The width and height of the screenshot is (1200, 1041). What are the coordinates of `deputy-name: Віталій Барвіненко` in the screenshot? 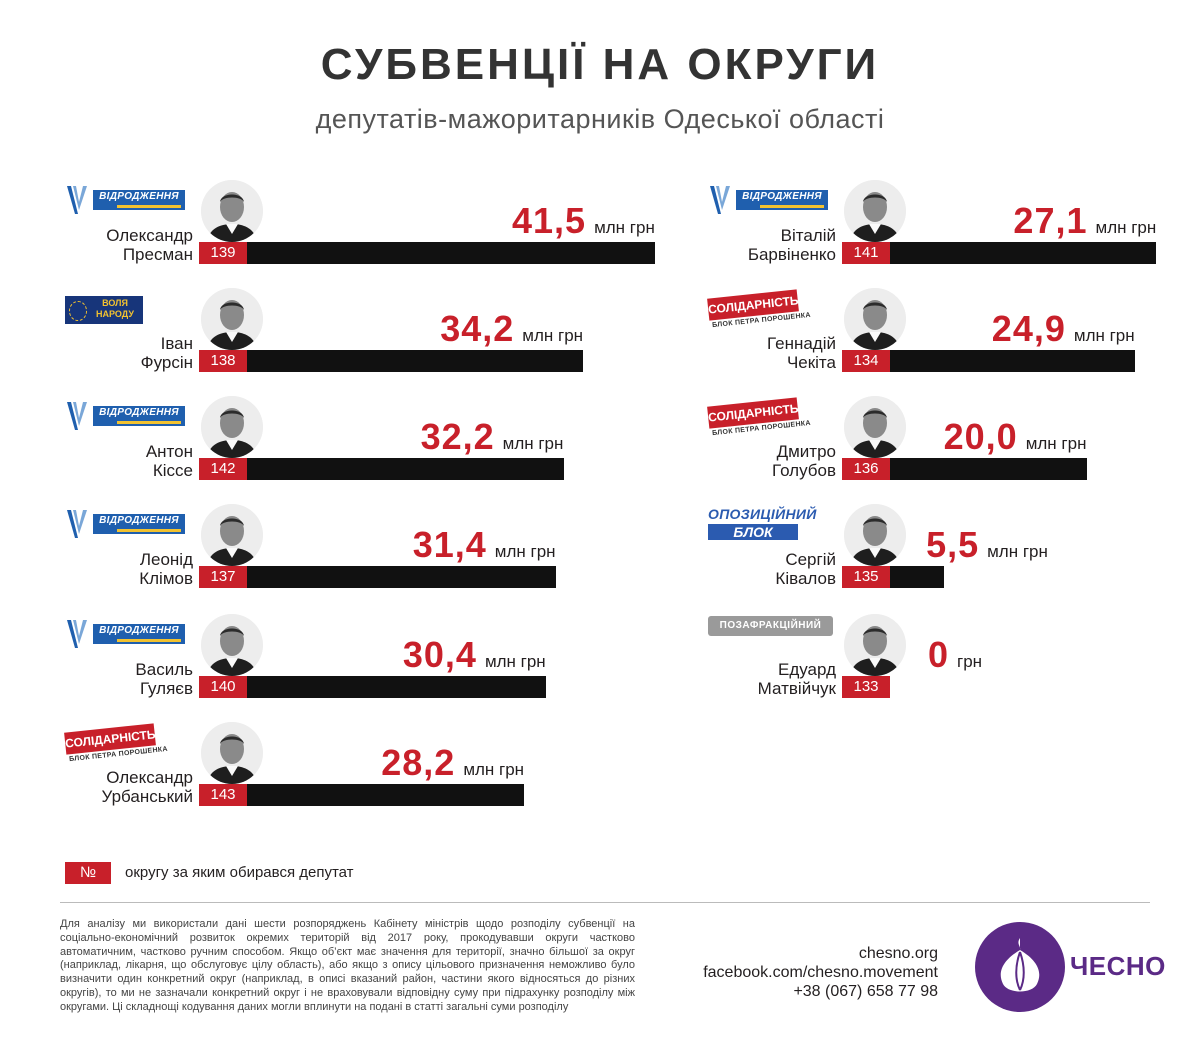 It's located at (772, 245).